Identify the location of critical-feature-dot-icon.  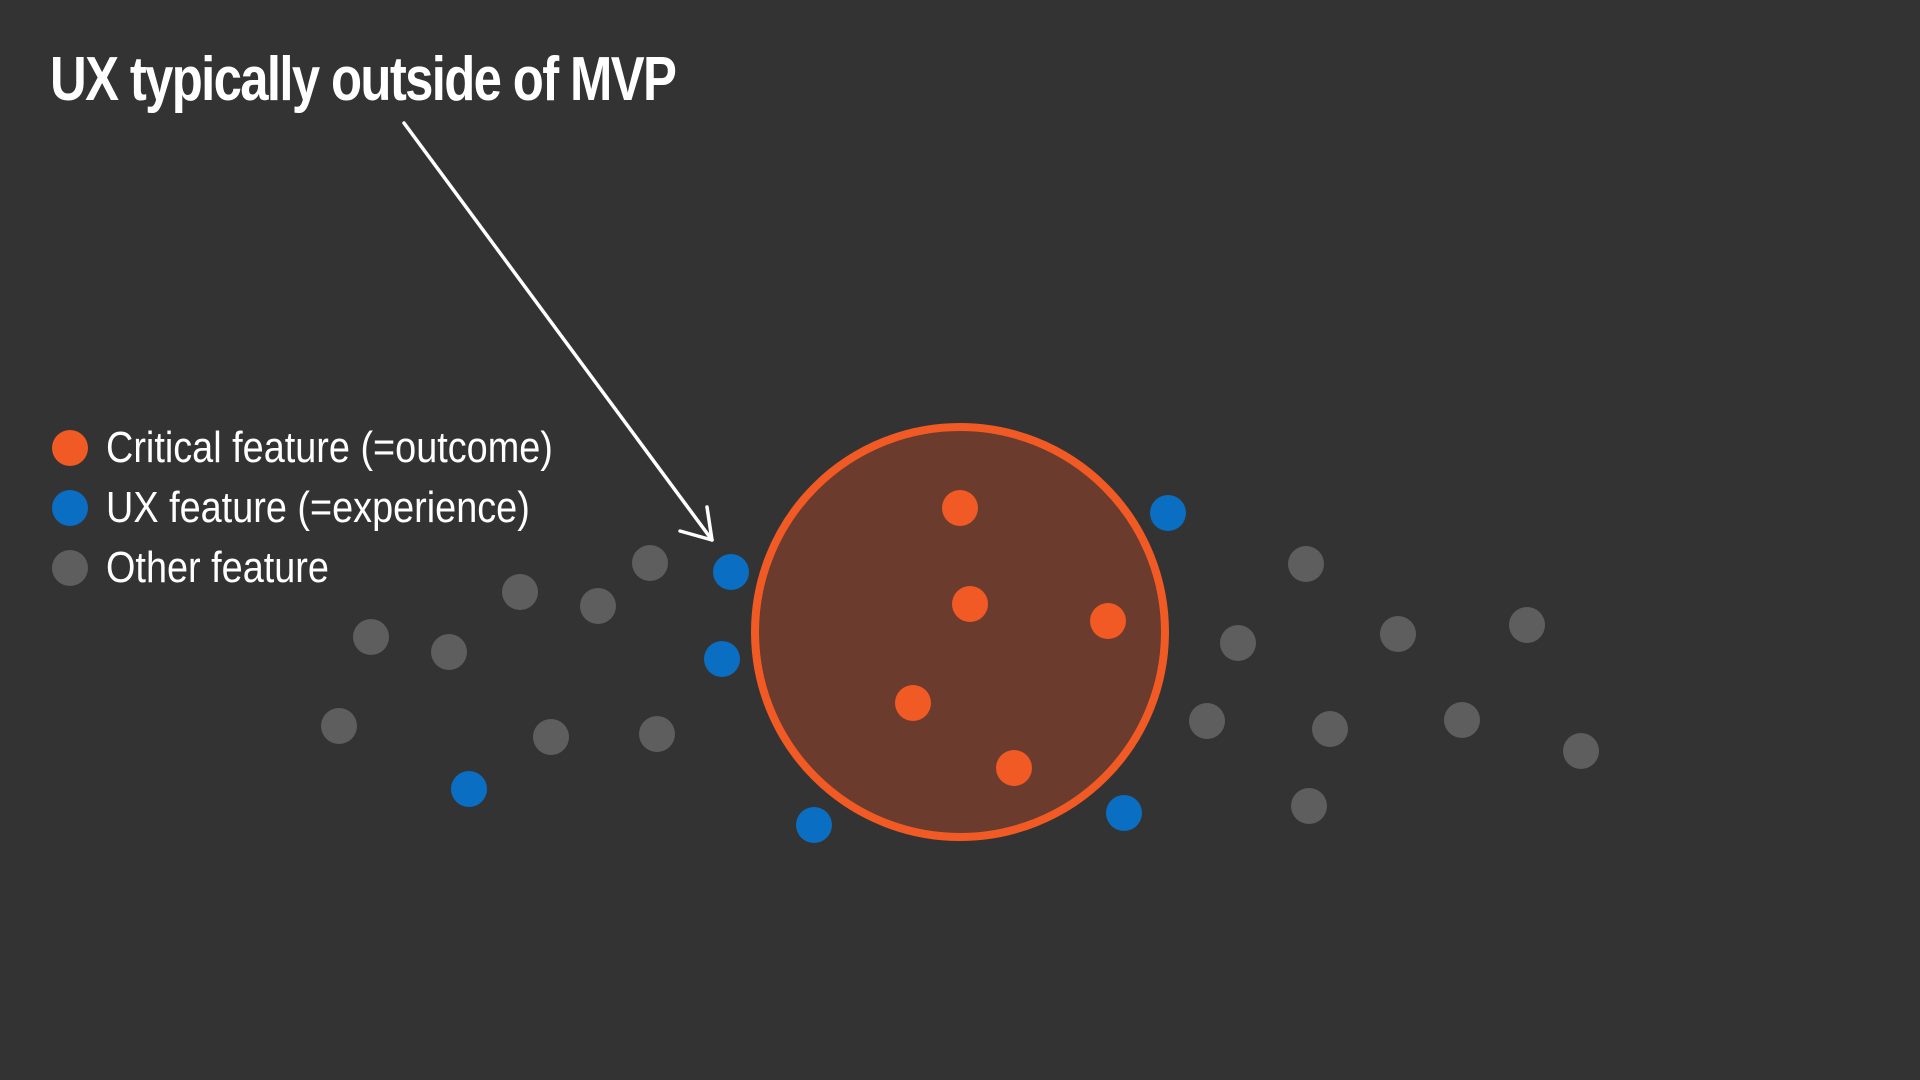
(70, 448).